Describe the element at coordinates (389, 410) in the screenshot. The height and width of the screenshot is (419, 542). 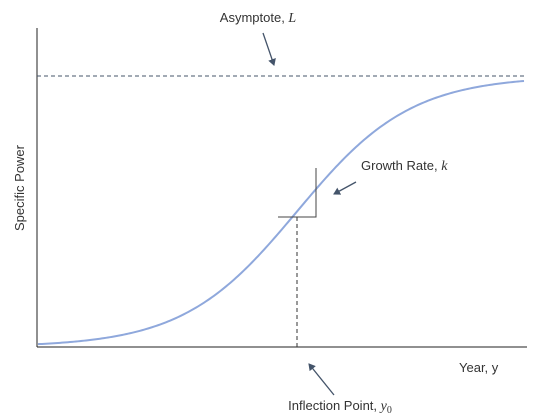
I see `label-subscript: 0` at that location.